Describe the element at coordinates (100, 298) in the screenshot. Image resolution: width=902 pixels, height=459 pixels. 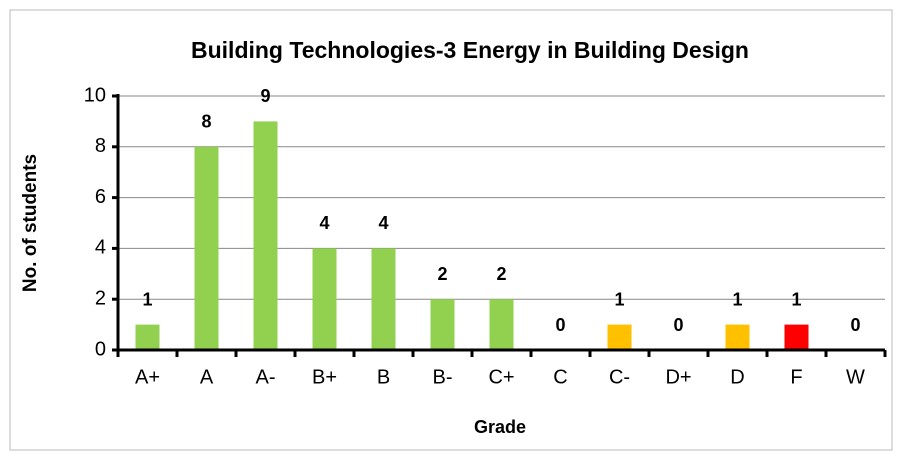
I see `y-tick-label: 2` at that location.